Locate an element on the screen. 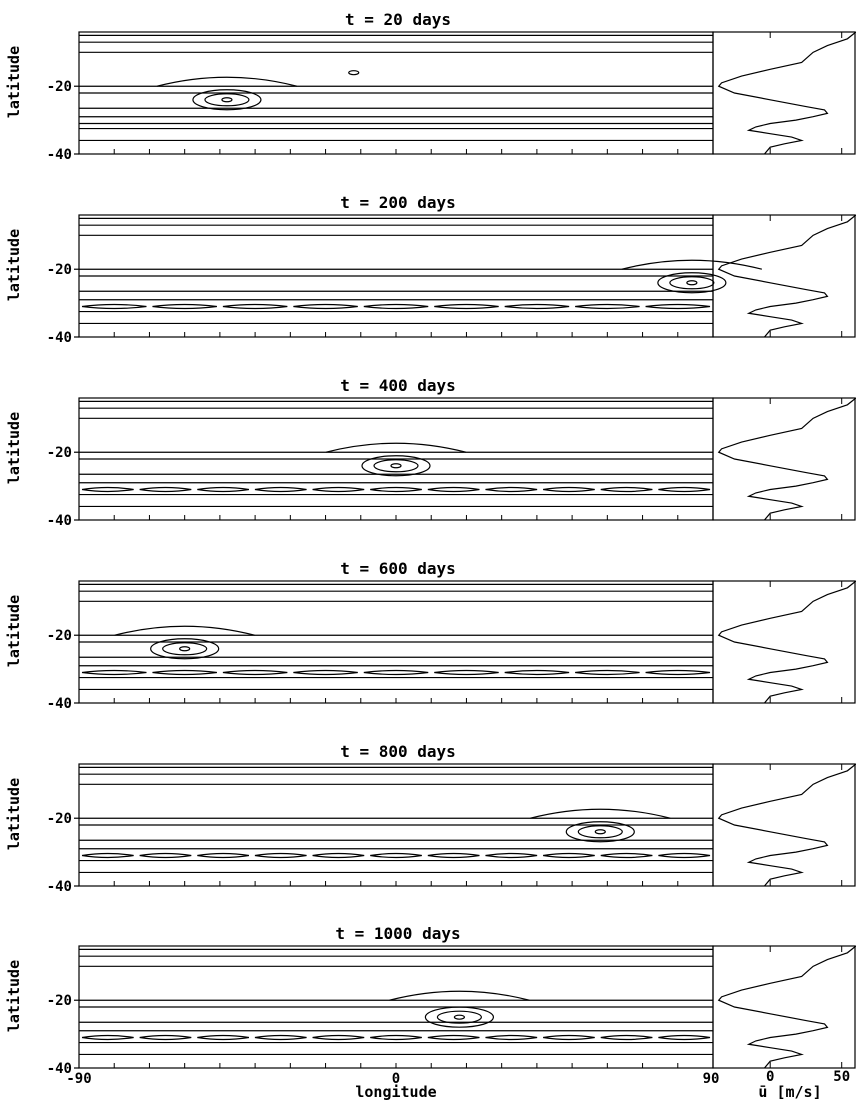  panel-title: t = 200 days is located at coordinates (398, 202).